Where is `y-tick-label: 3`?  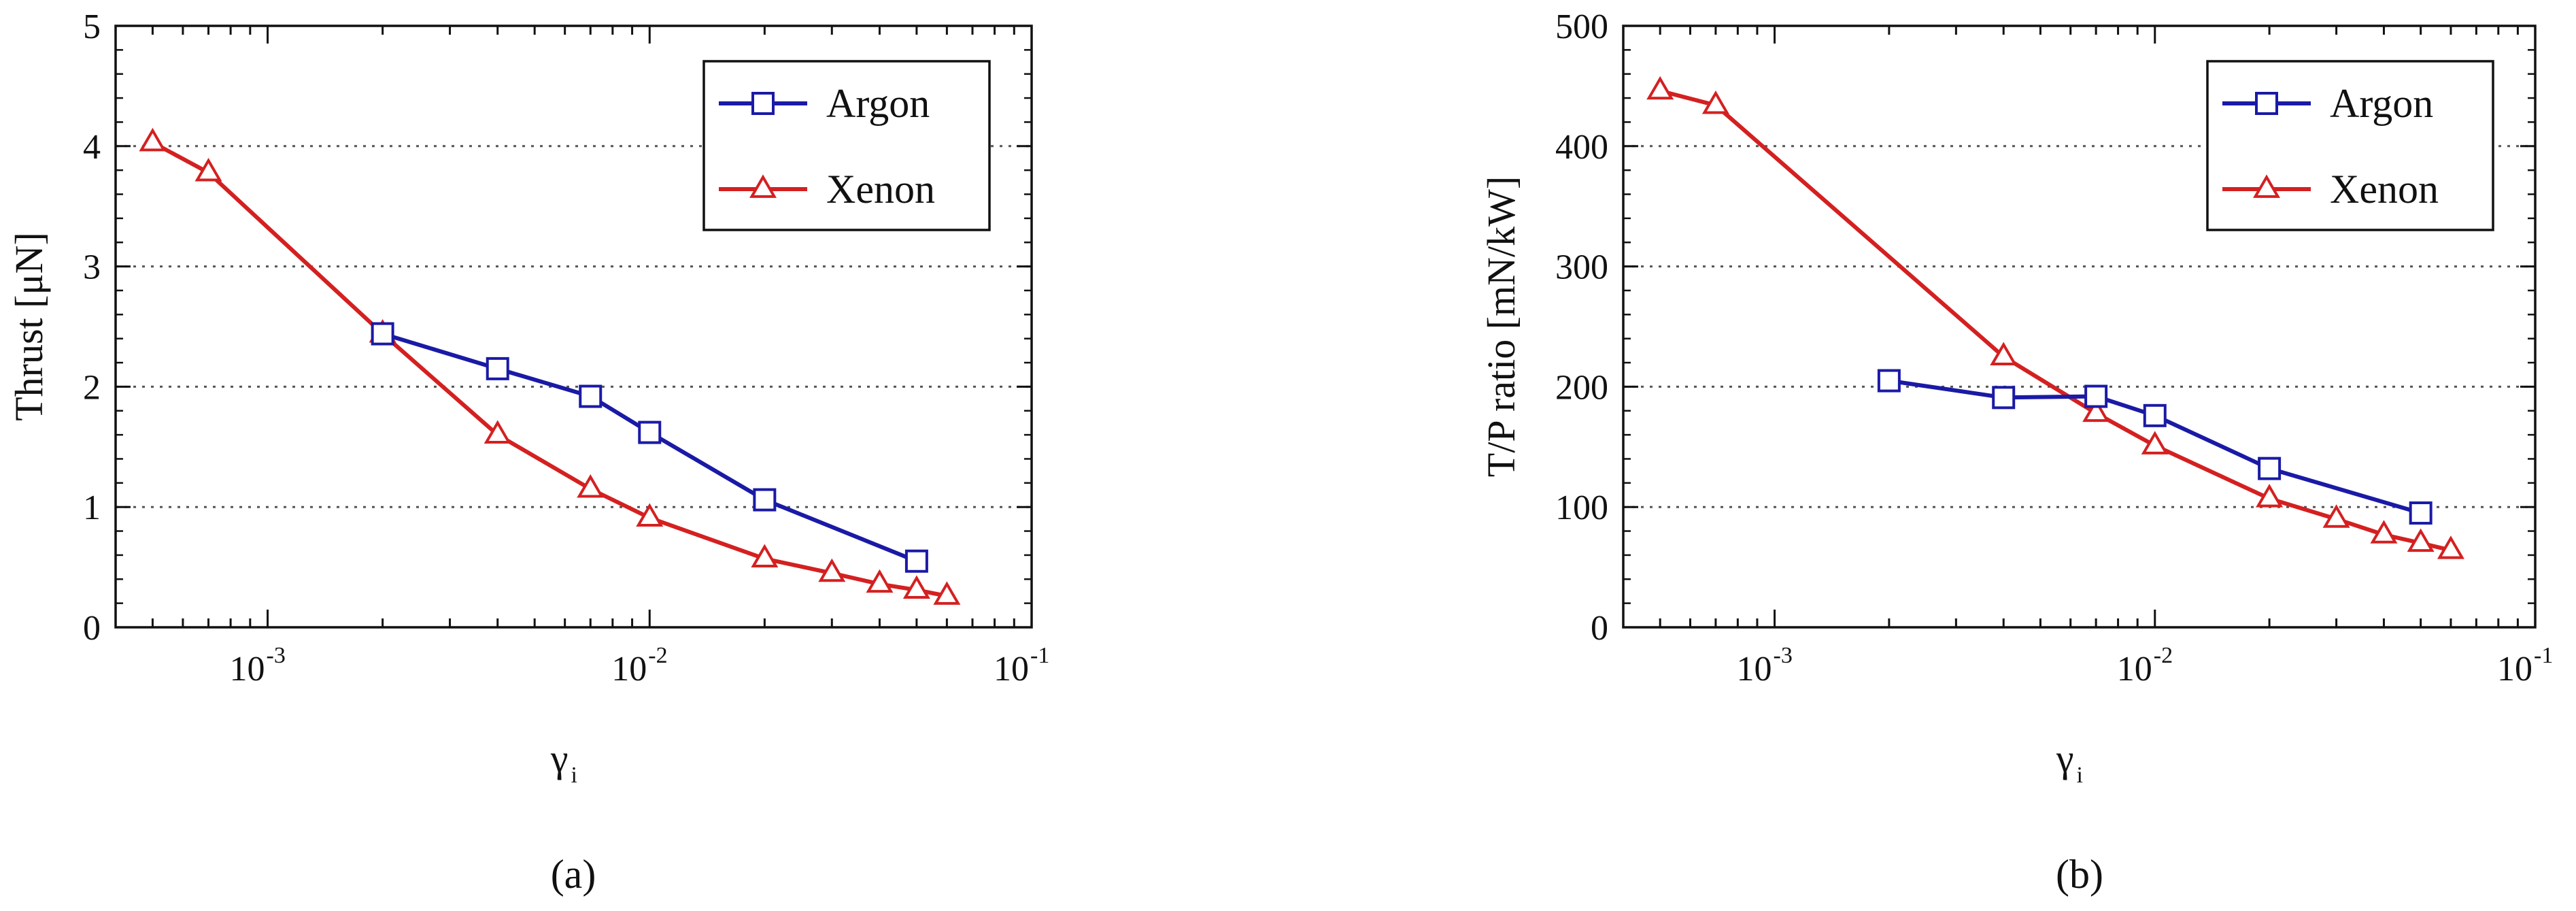 y-tick-label: 3 is located at coordinates (92, 267).